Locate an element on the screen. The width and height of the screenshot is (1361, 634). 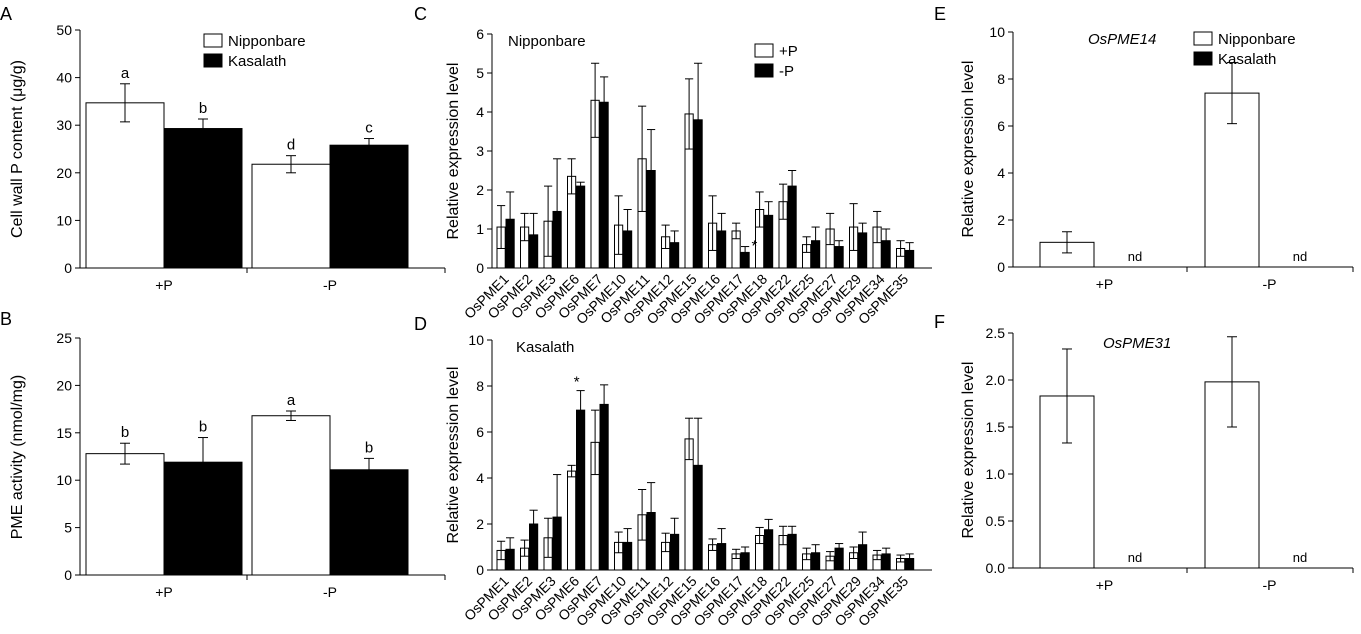
panel-letter: B is located at coordinates (6, 319).